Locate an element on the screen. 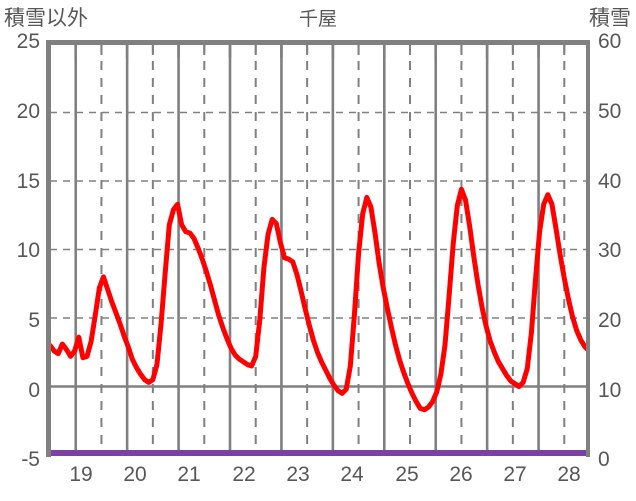 This screenshot has width=636, height=501. x-tick-21: 21 is located at coordinates (189, 474).